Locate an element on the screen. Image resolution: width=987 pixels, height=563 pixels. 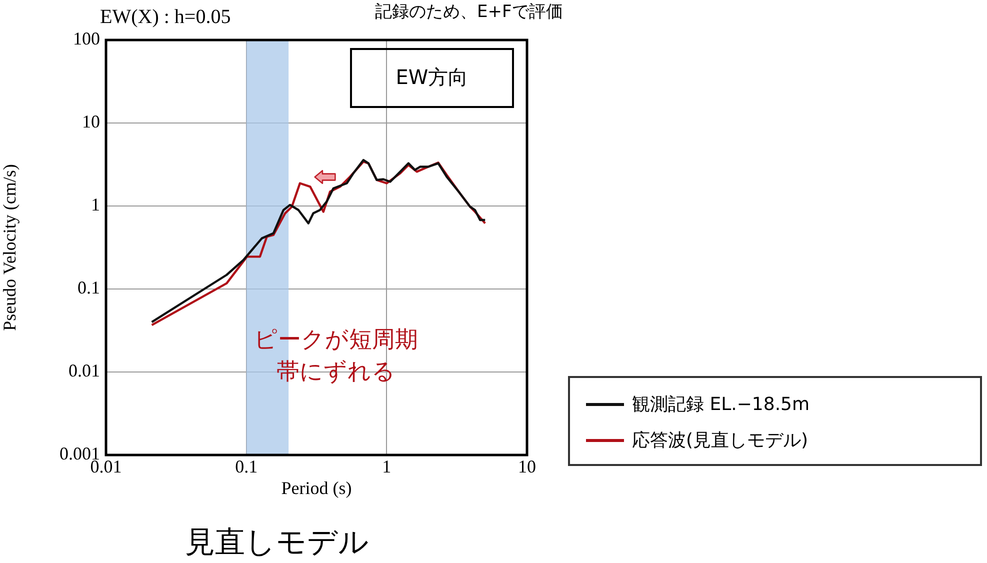
y-tick-label: 10 is located at coordinates (91, 122).